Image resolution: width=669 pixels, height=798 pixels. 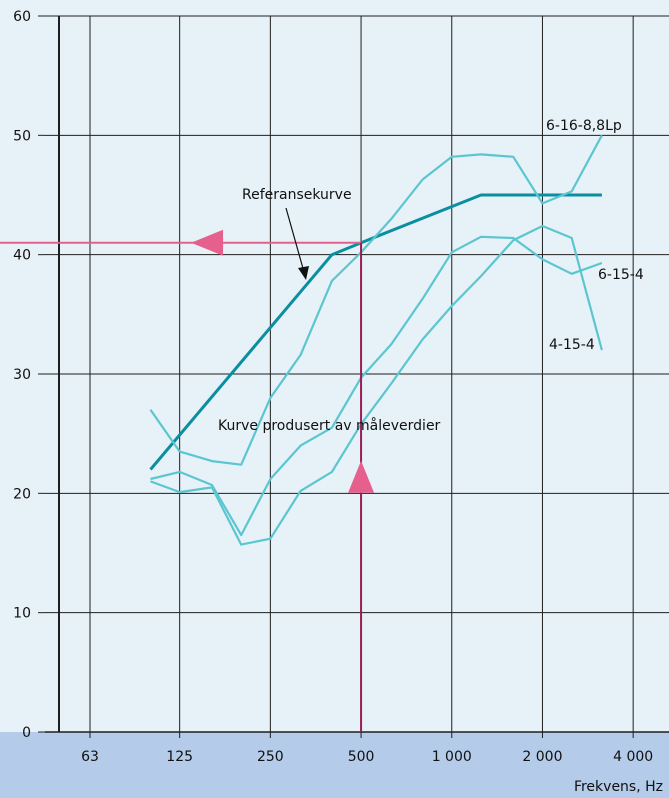 I want to click on reference-pointer-head, so click(x=303, y=273).